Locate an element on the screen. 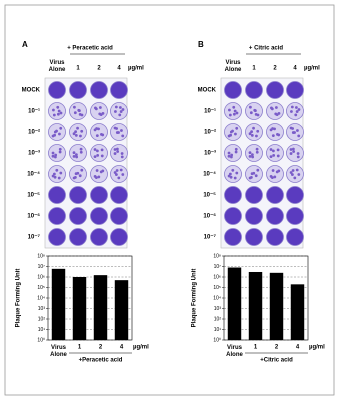 The height and width of the screenshot is (401, 340). x-tick-label: Virus Alone is located at coordinates (58, 351).